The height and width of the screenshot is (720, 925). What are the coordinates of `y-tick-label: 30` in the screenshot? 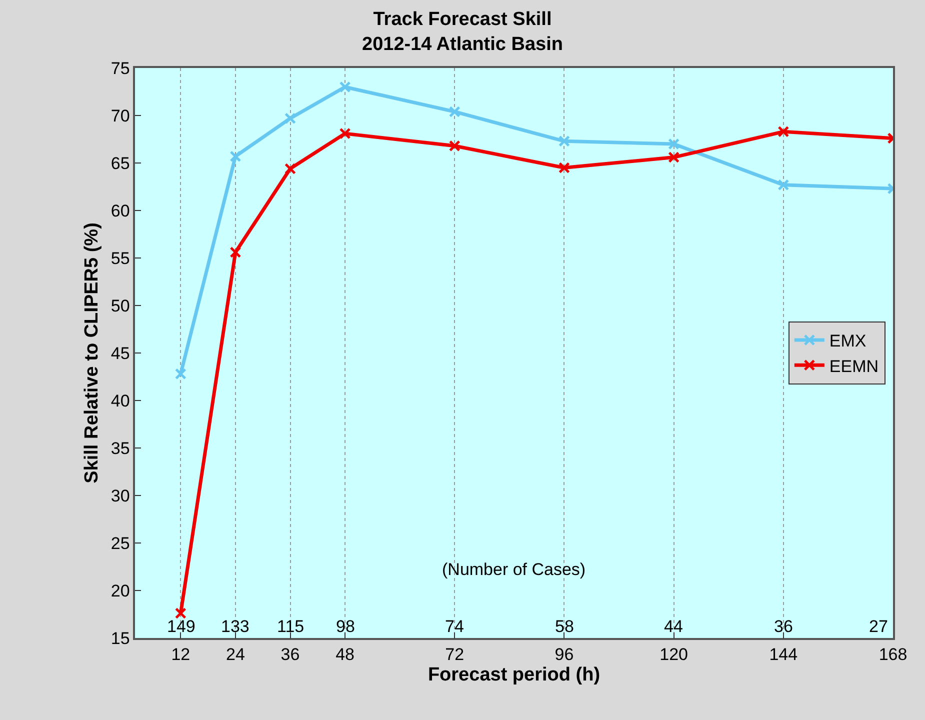 It's located at (120, 496).